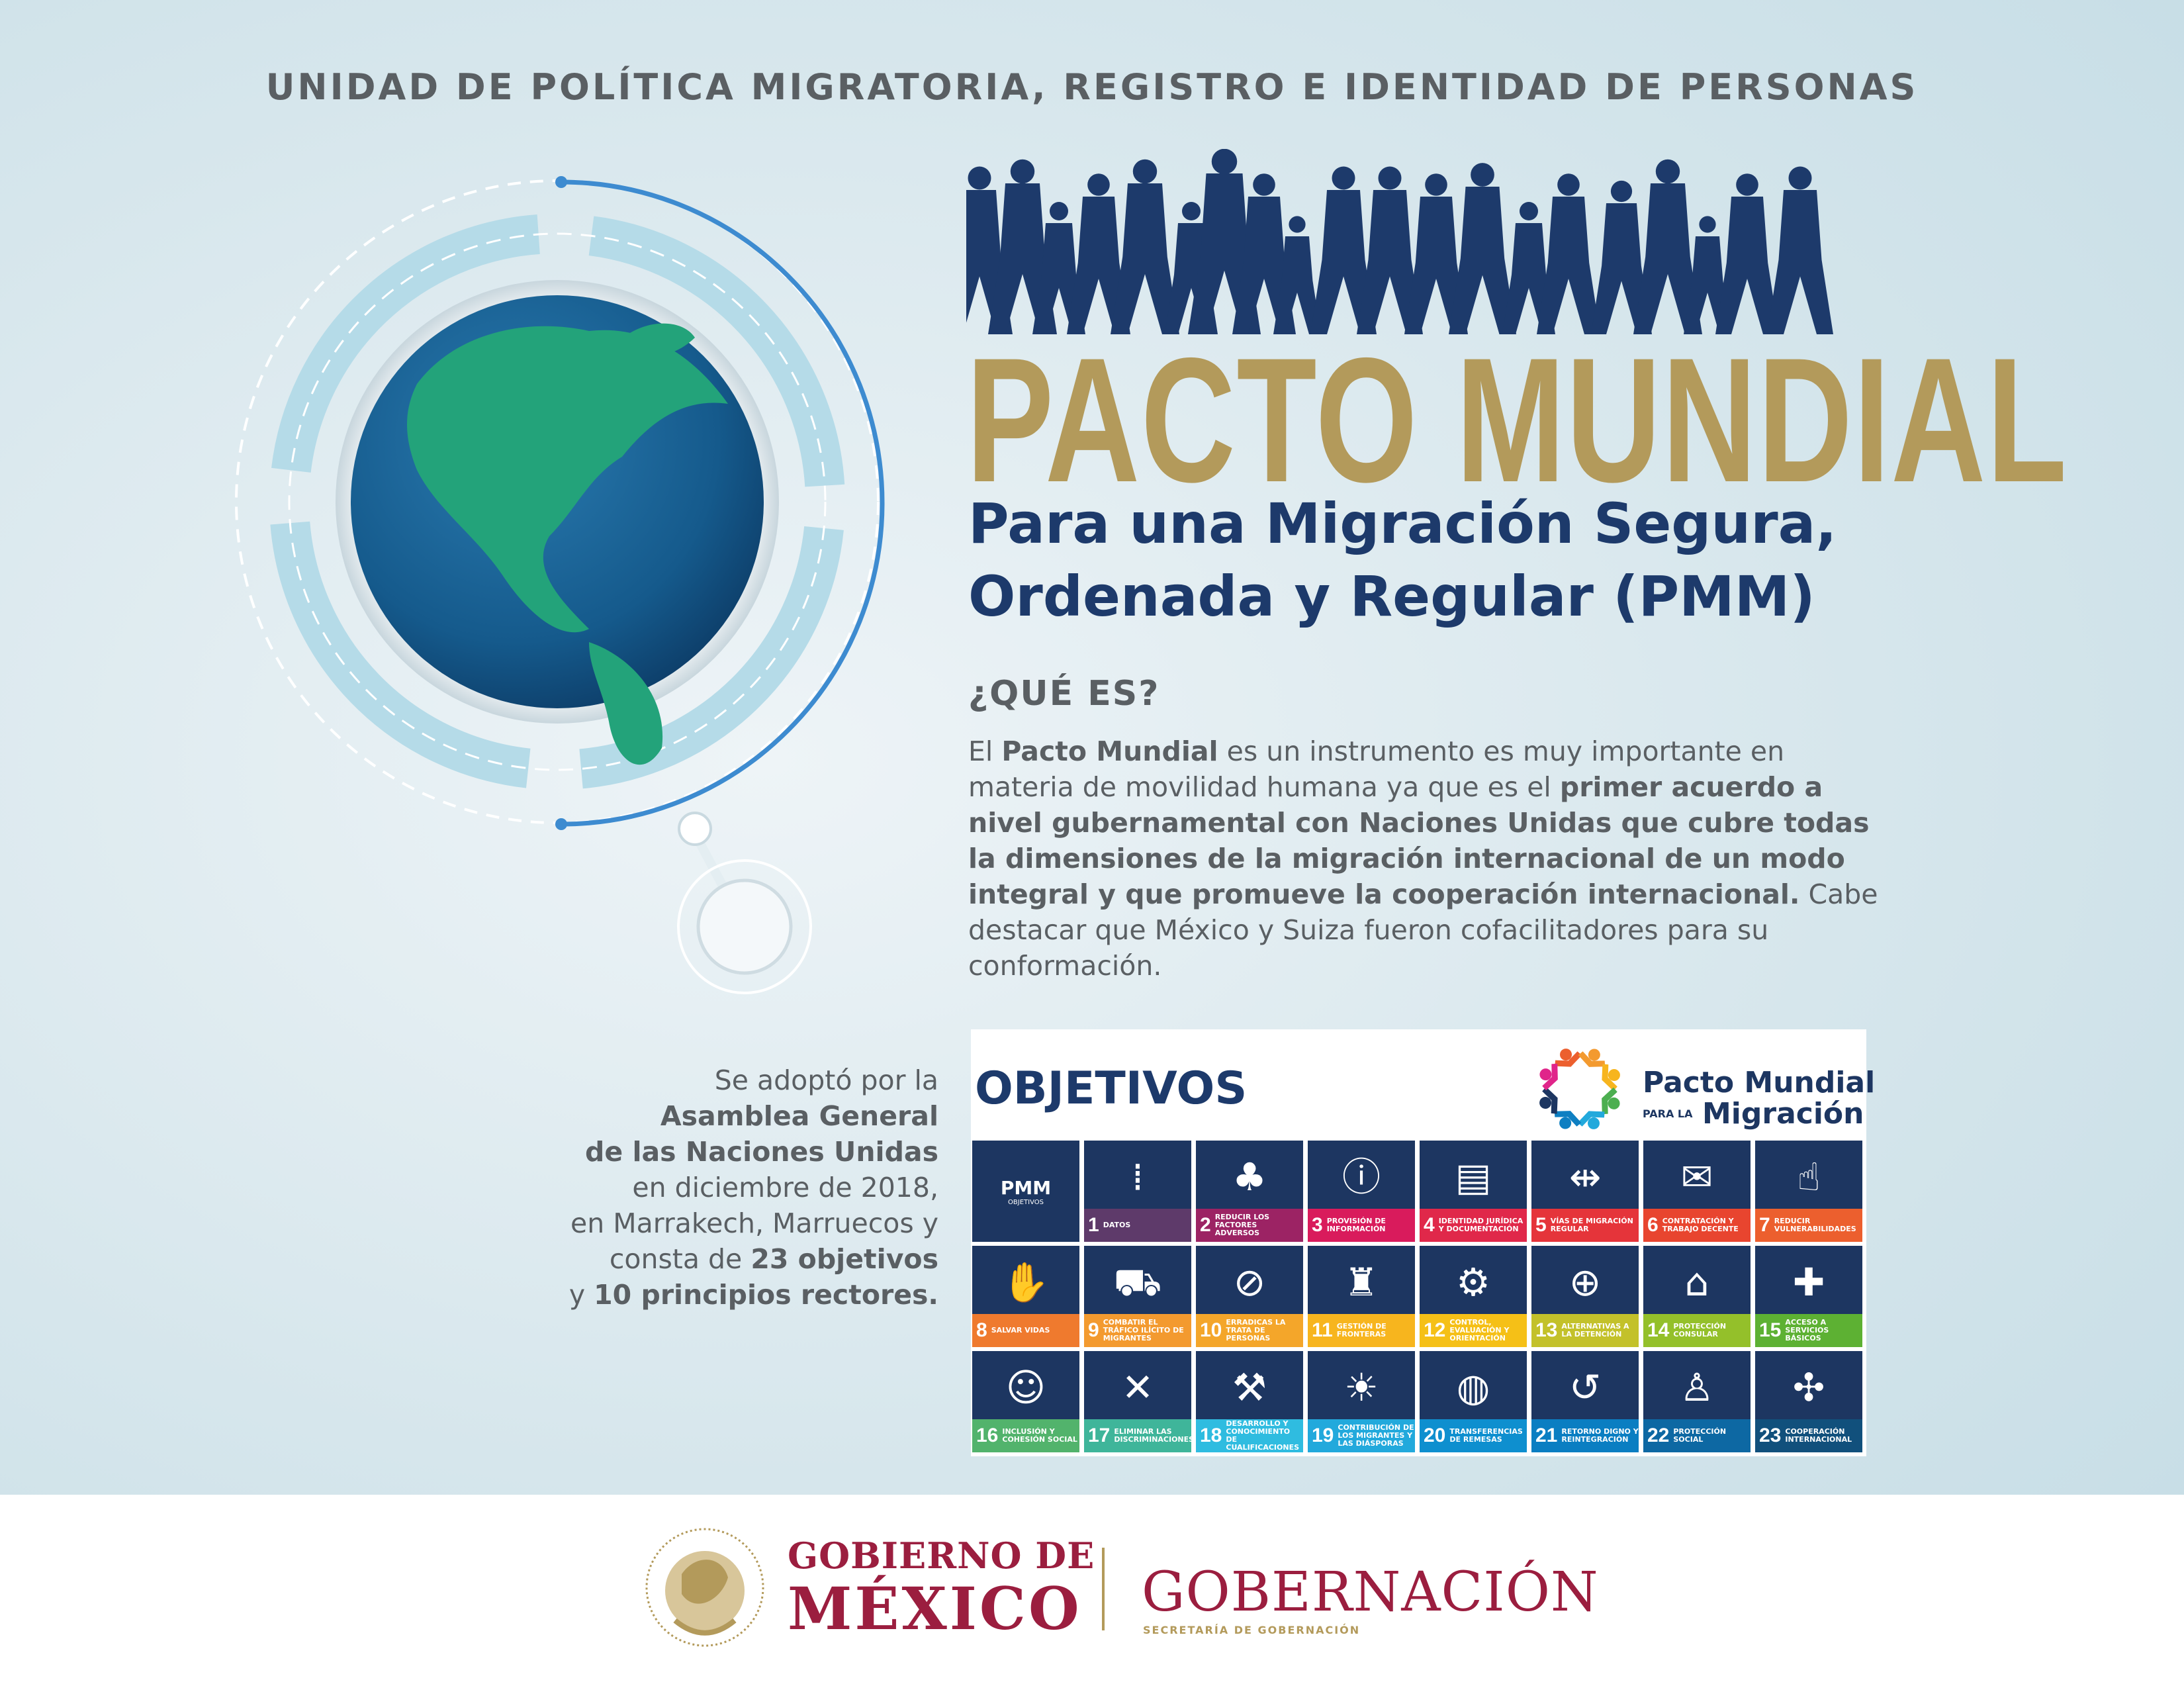 This screenshot has width=2184, height=1688. I want to click on objective-band: 23 Cooperación internacional, so click(1809, 1435).